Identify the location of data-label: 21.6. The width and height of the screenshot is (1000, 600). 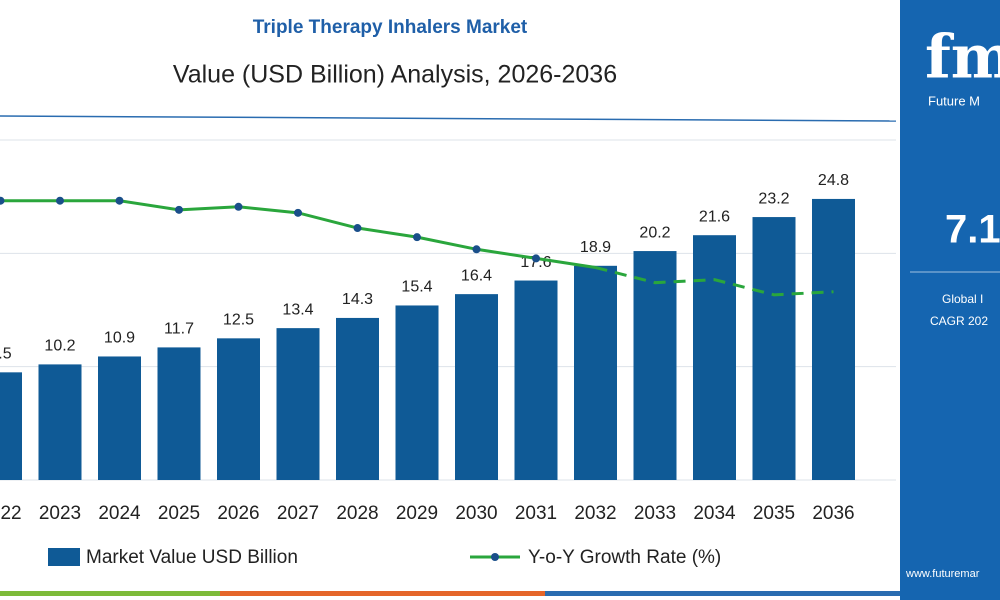
(714, 216).